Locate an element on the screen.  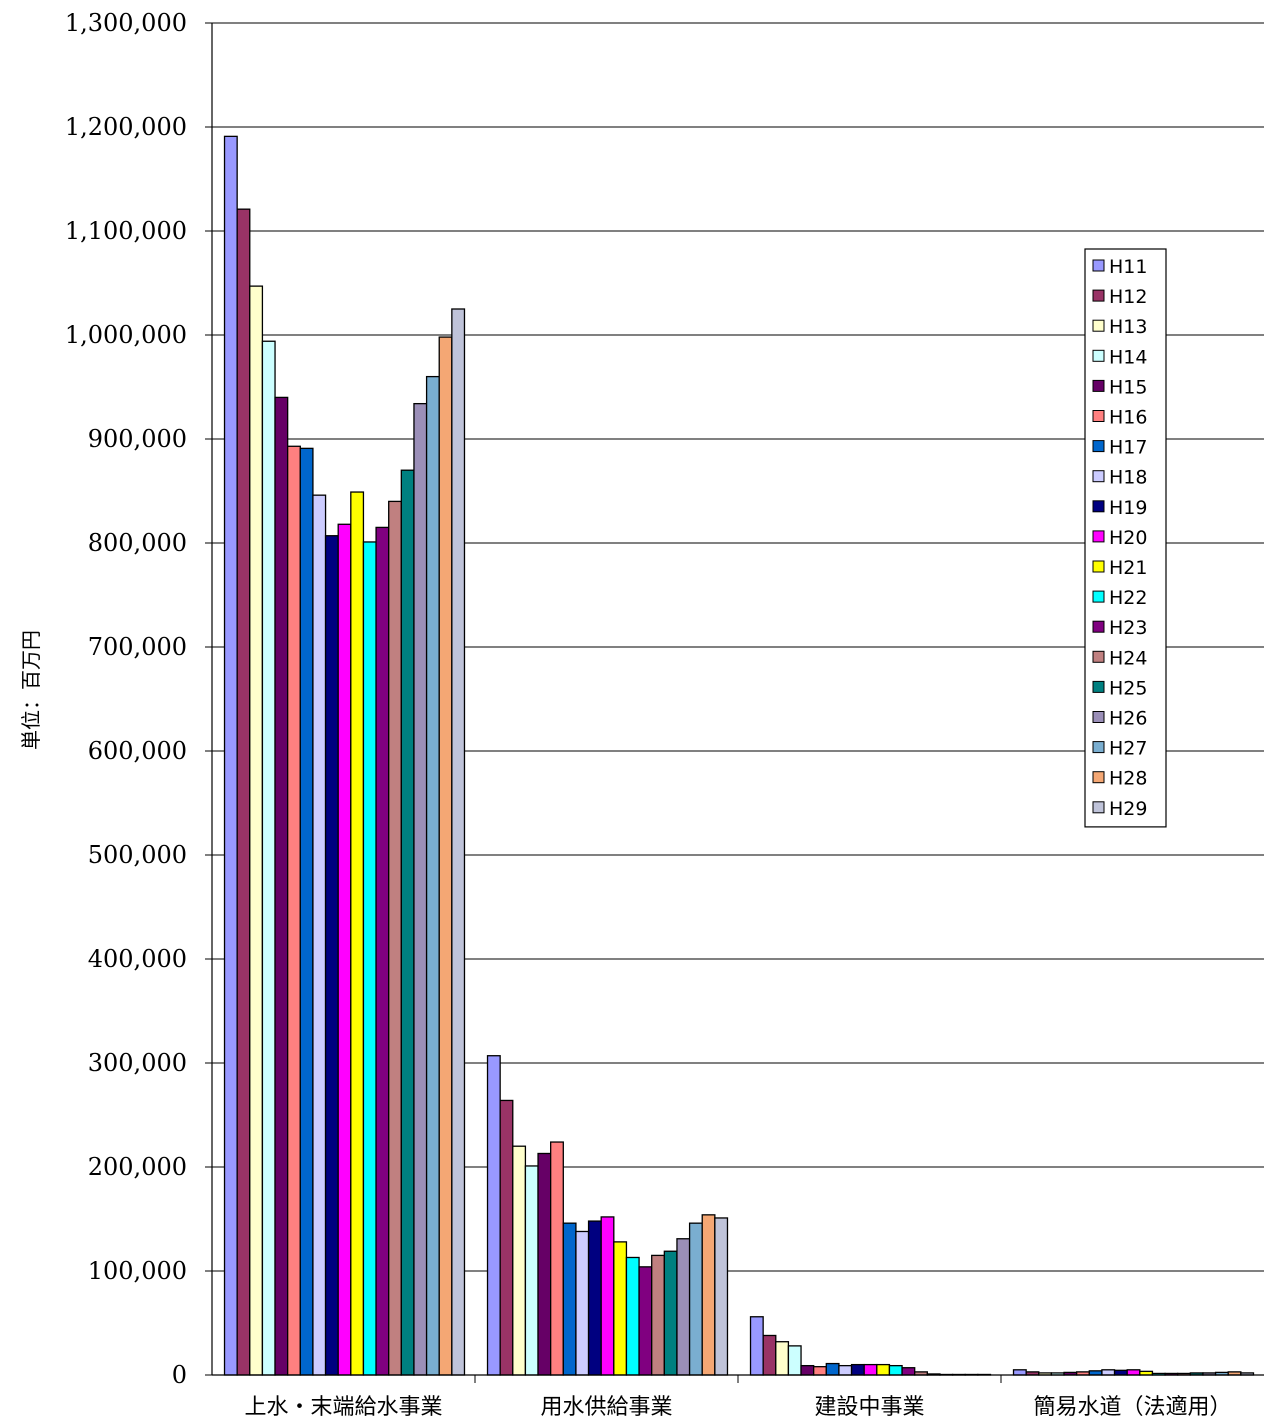
y-tick-label: 200,000 is located at coordinates (137, 1167).